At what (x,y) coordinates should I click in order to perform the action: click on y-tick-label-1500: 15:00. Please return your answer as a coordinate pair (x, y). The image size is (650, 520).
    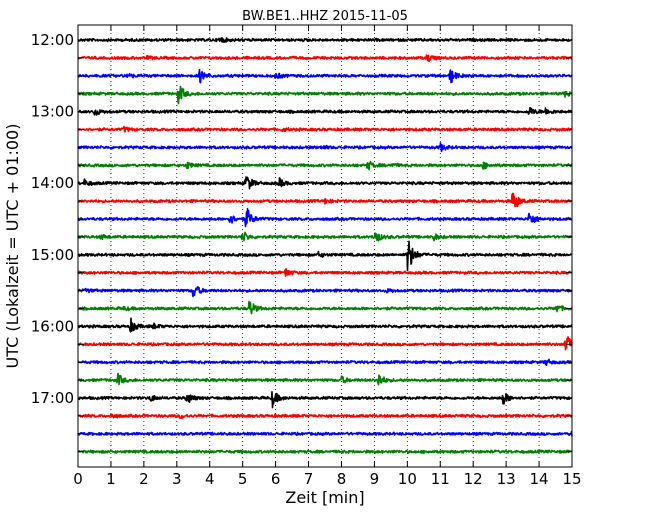
    Looking at the image, I should click on (52, 255).